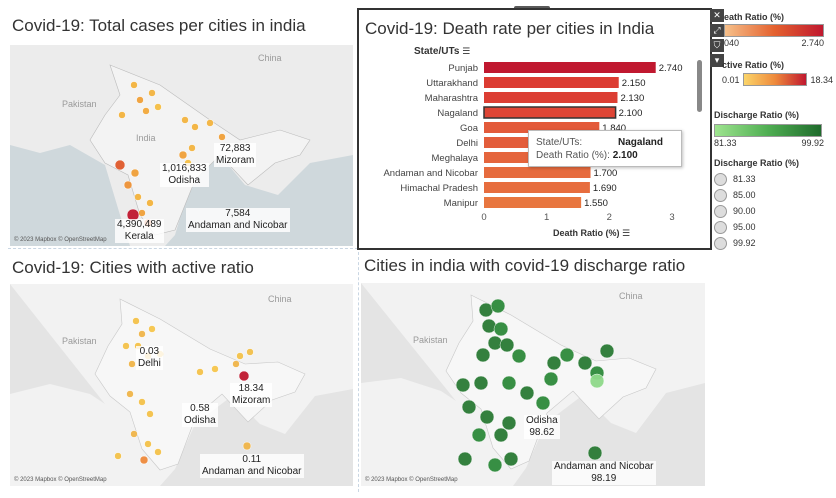  Describe the element at coordinates (756, 179) in the screenshot. I see `size-legend-item: 81.33` at that location.